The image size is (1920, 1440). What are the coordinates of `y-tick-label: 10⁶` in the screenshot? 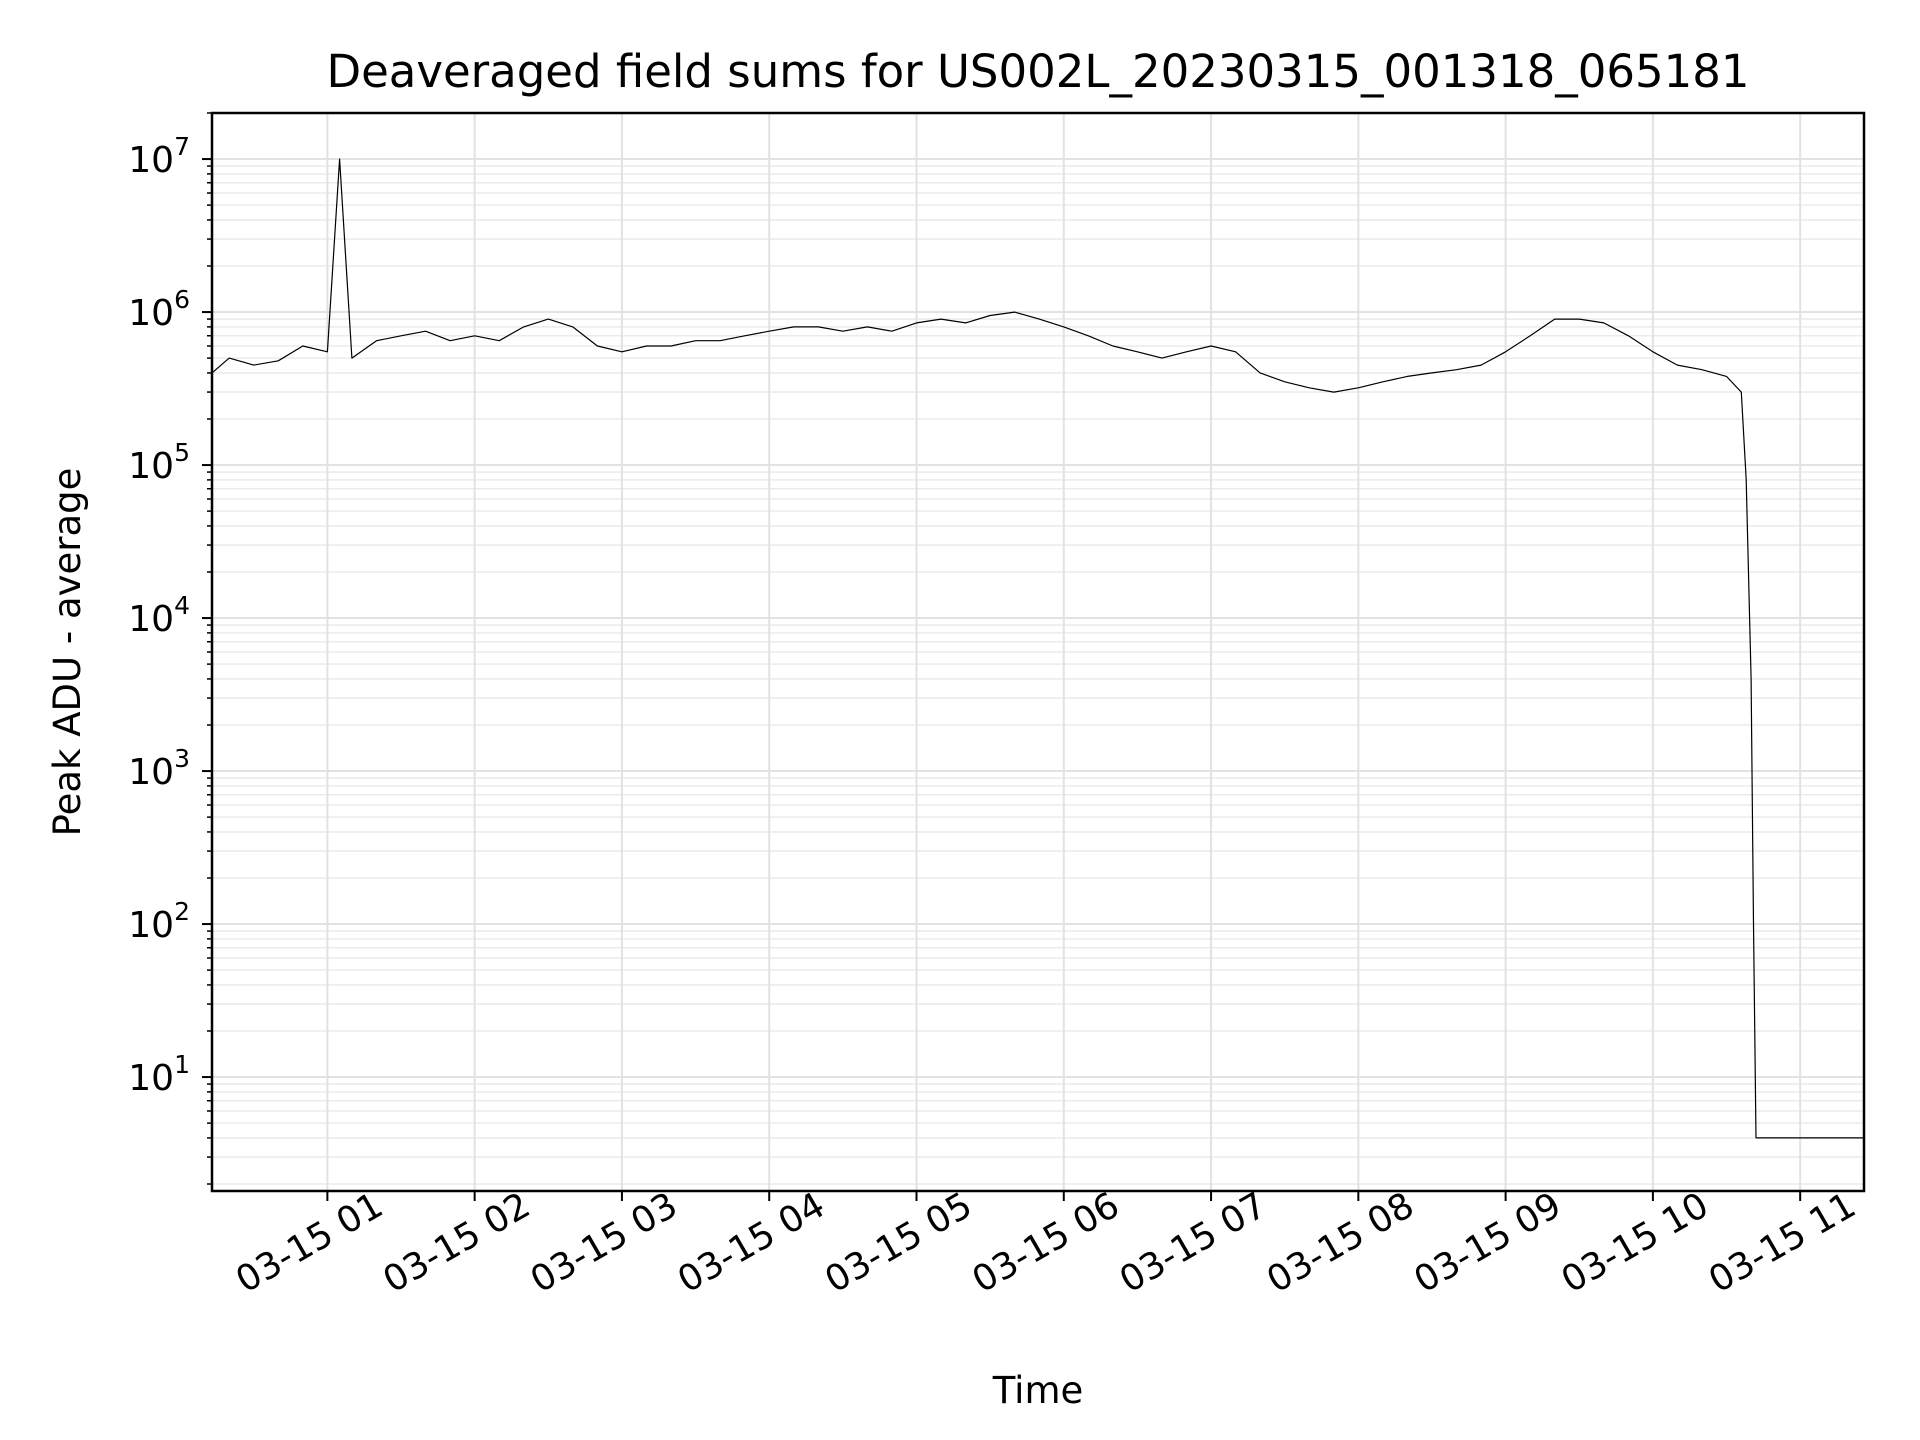 It's located at (159, 309).